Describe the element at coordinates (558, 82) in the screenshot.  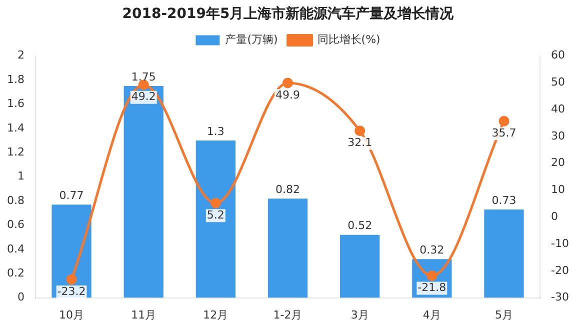
I see `y2-tick-label: 50` at that location.